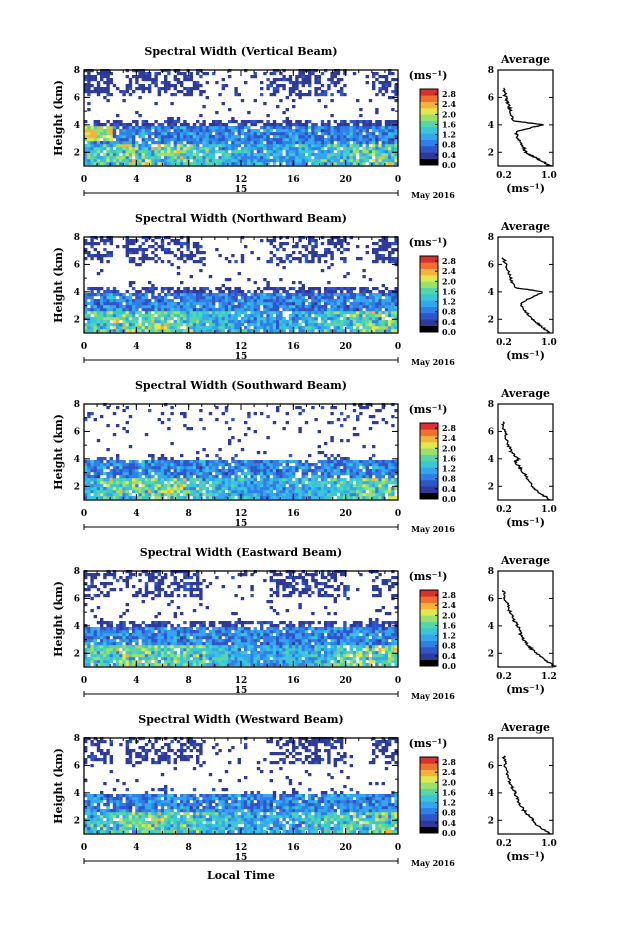 Image resolution: width=618 pixels, height=929 pixels. What do you see at coordinates (77, 238) in the screenshot?
I see `y-tick-label: 8` at bounding box center [77, 238].